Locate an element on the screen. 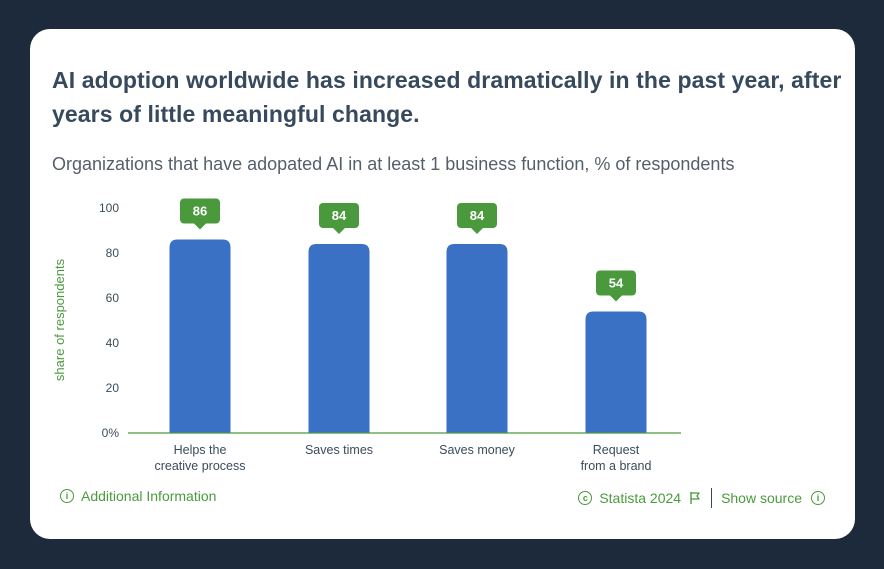 Image resolution: width=884 pixels, height=569 pixels. x-tick-label: from a brand is located at coordinates (616, 466).